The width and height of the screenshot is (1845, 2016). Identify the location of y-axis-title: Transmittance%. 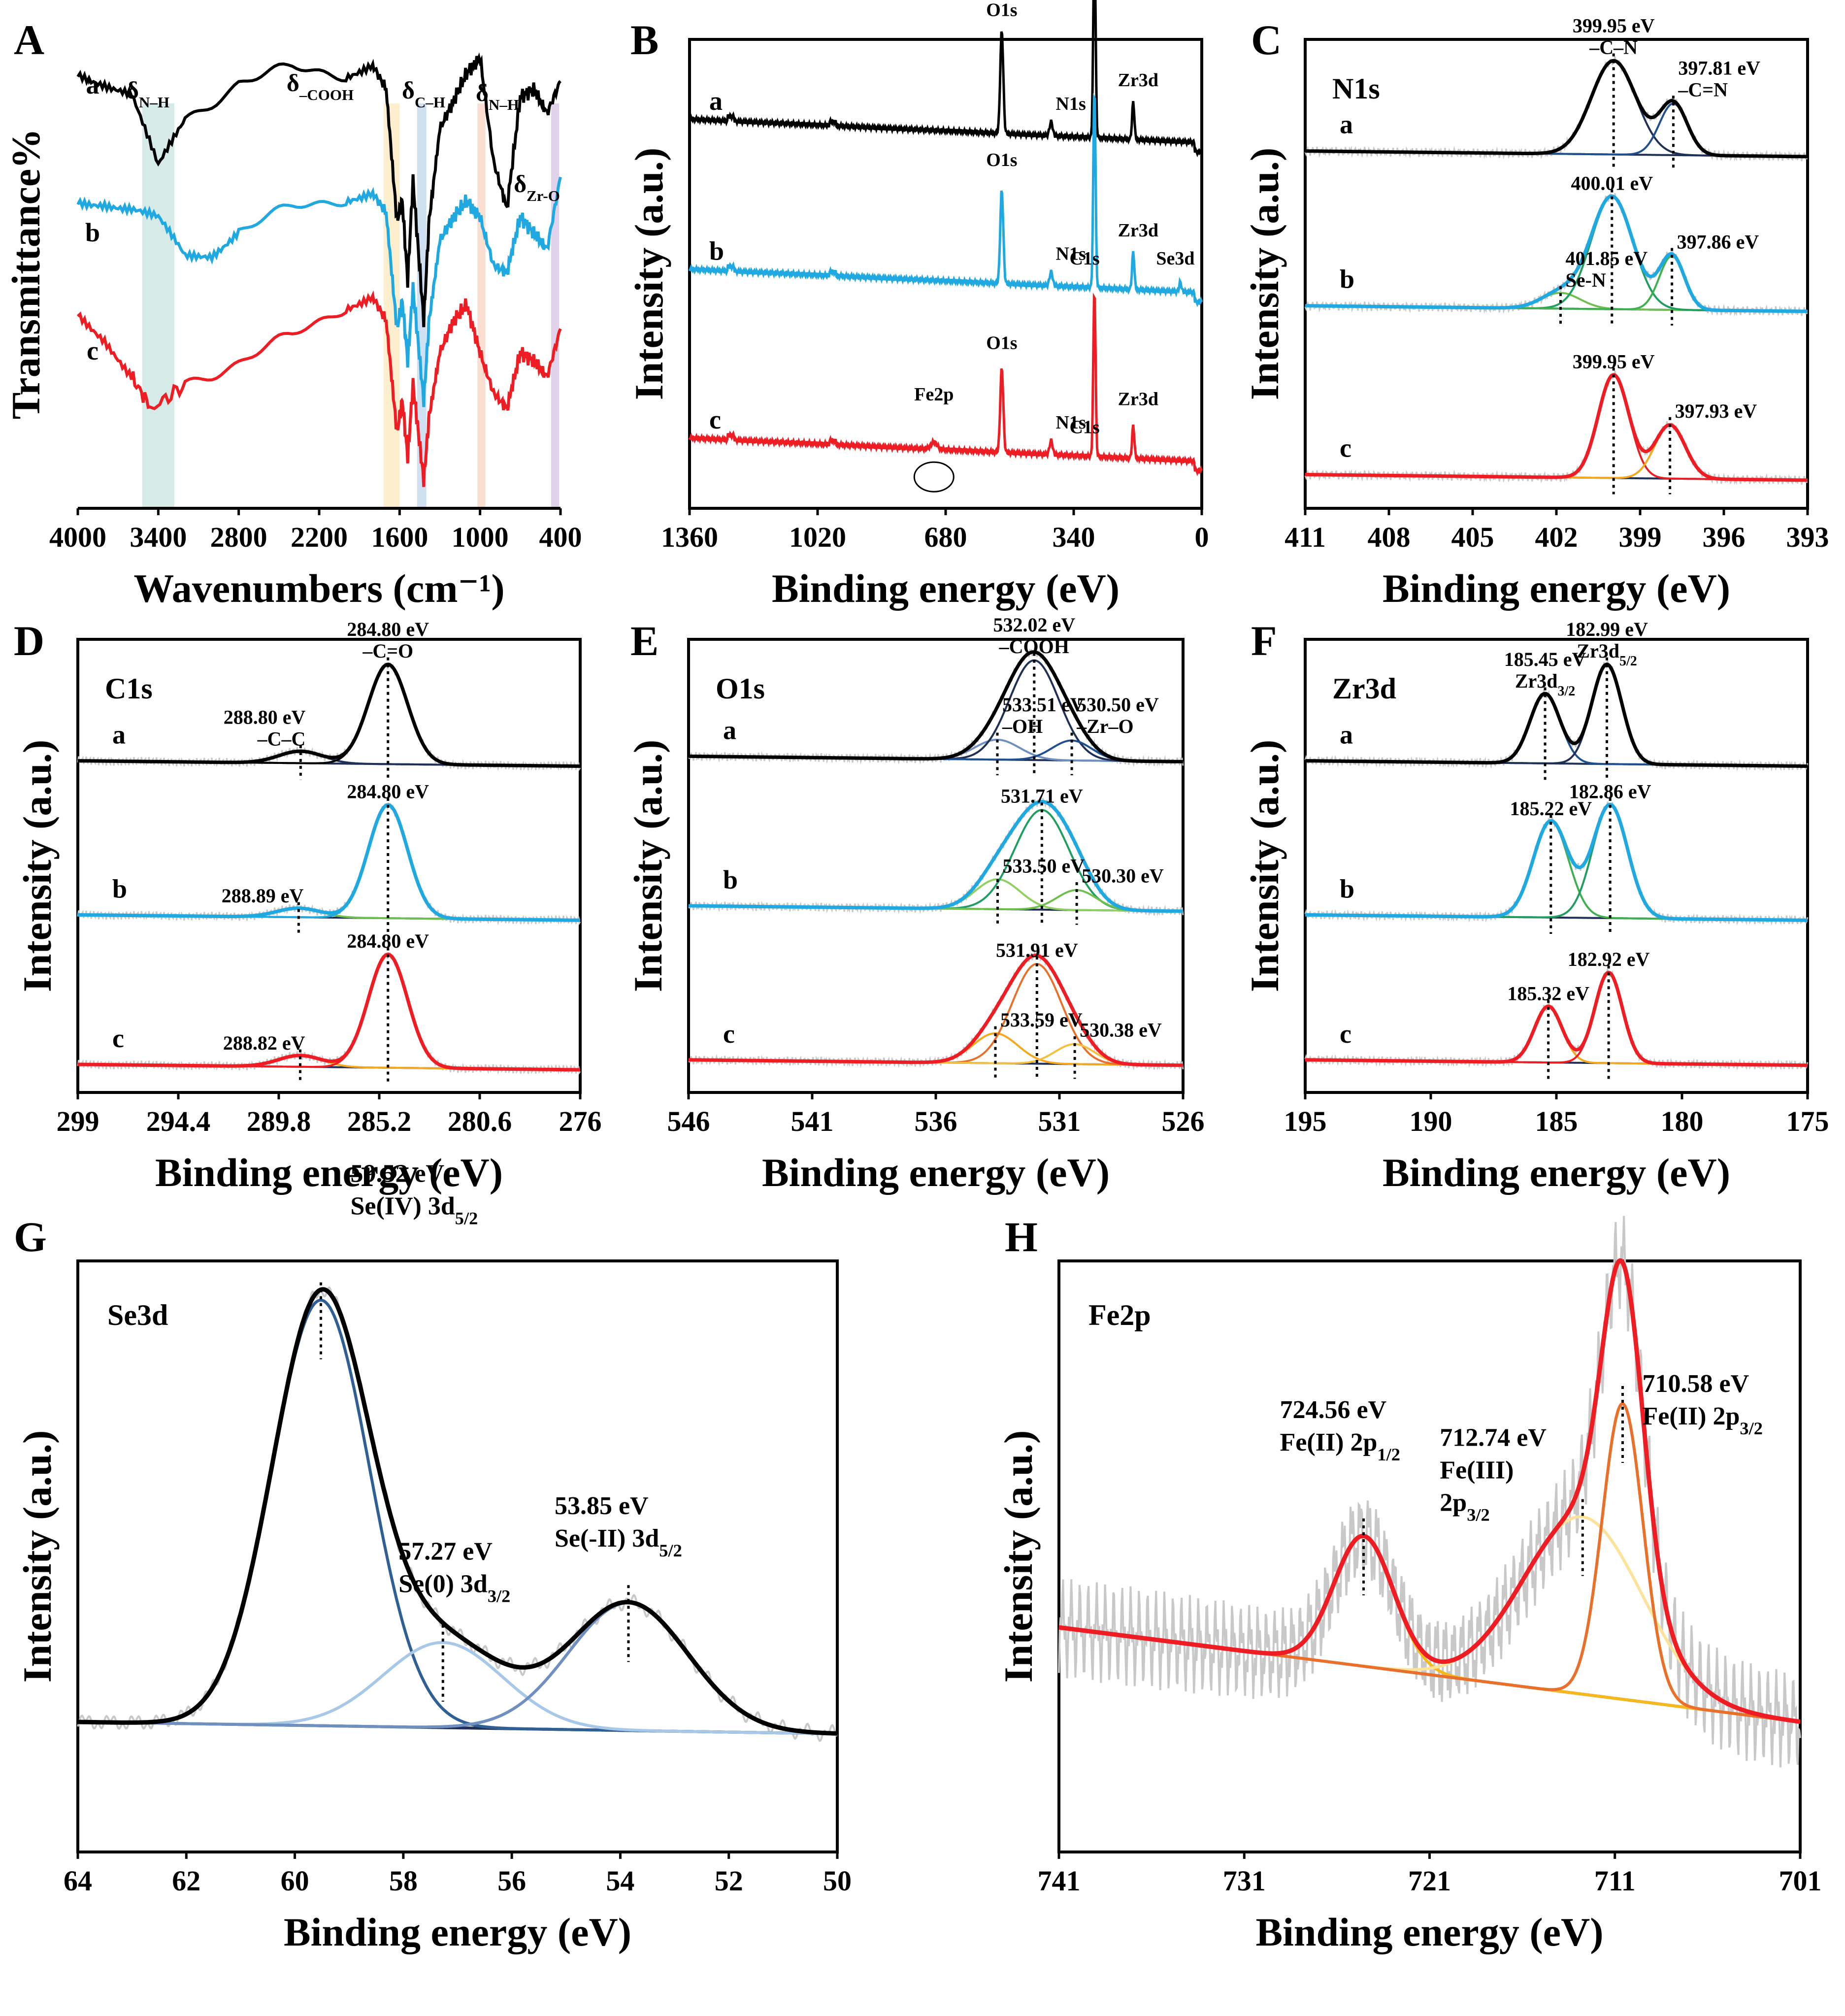
(25, 274).